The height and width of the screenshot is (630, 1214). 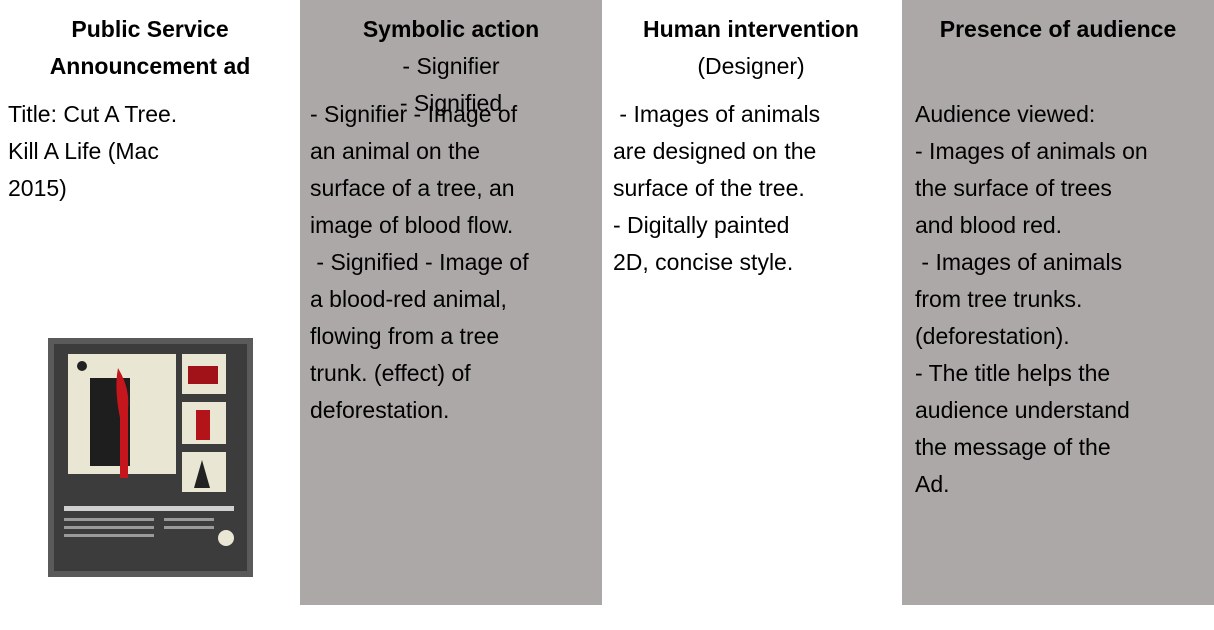 I want to click on cell-text: and blood red., so click(x=989, y=225).